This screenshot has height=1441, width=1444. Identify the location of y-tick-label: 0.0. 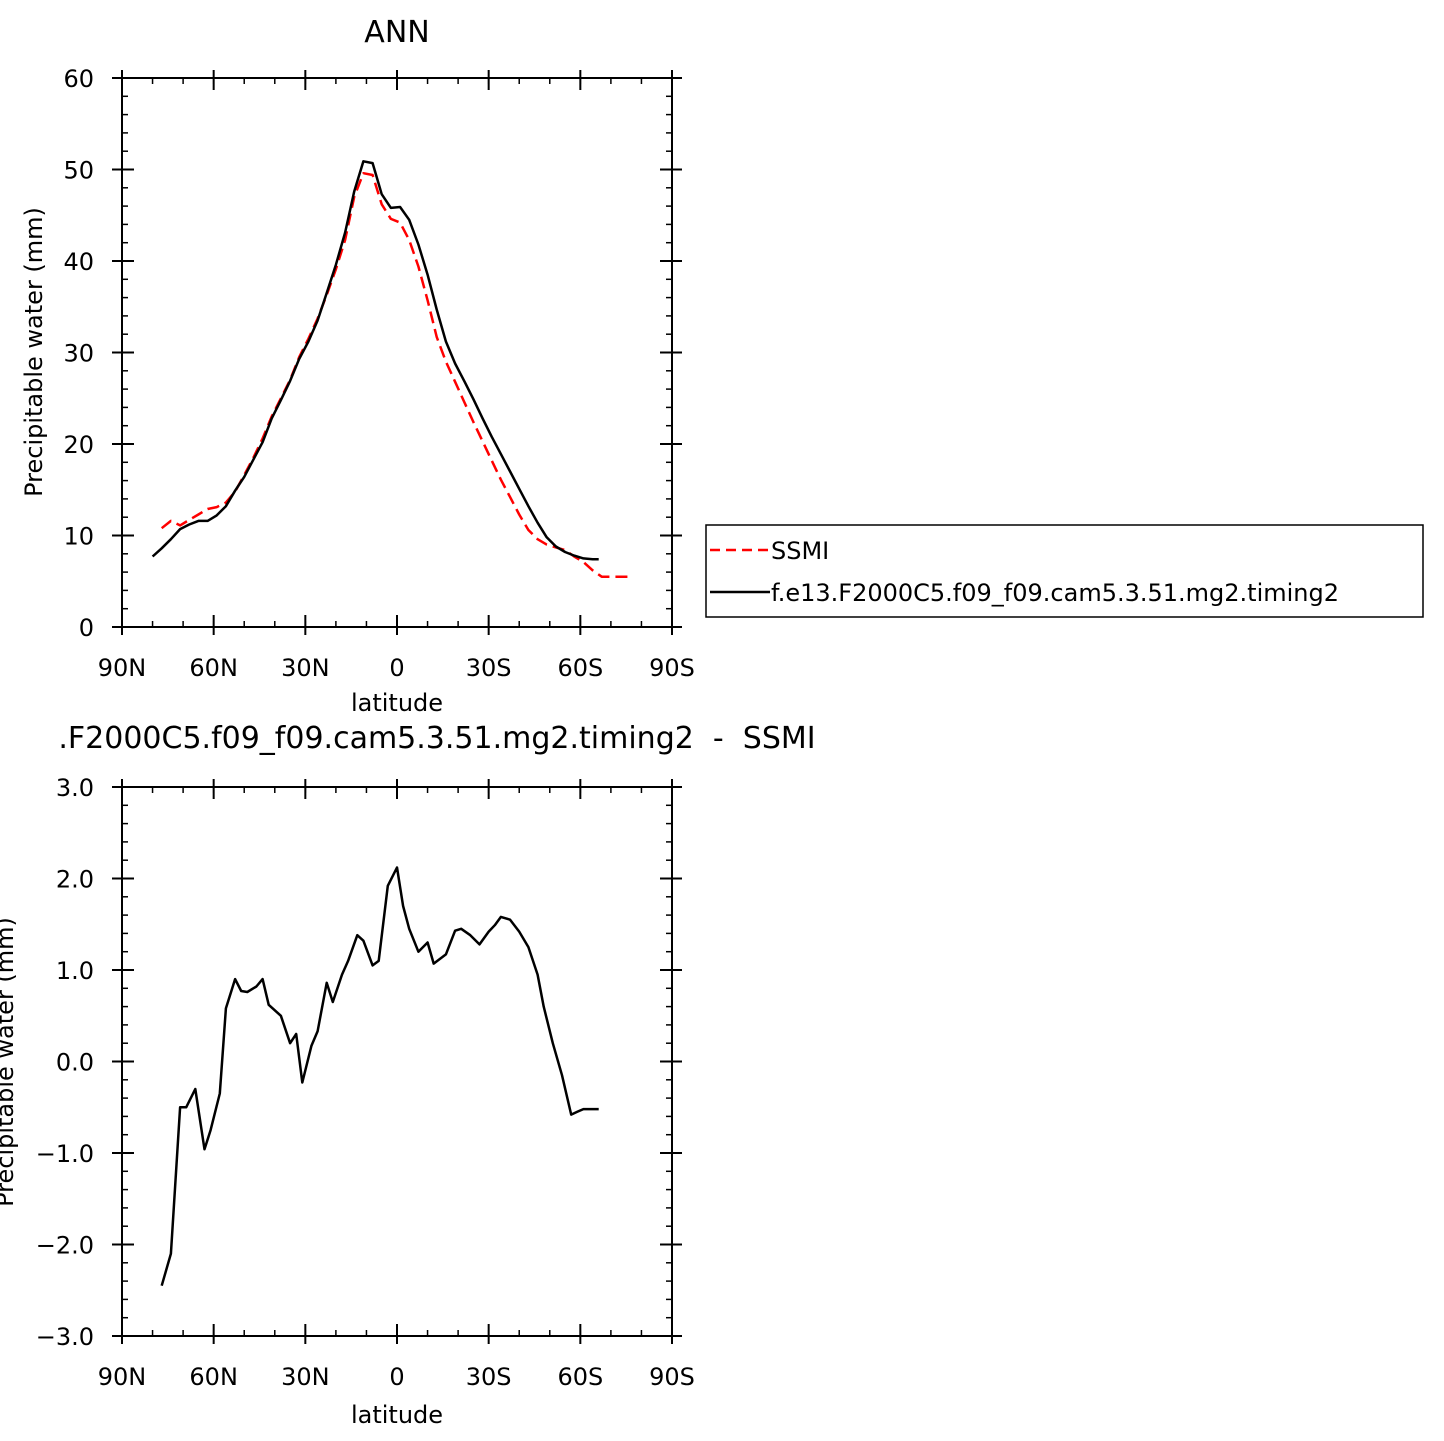
(75, 1063).